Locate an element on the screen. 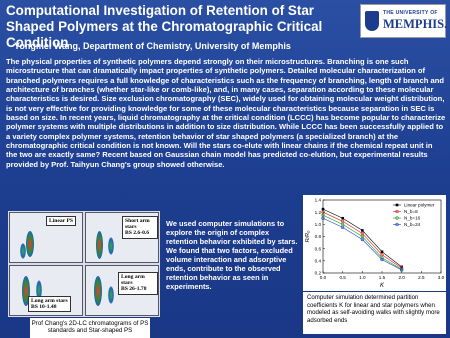 This screenshot has width=450, height=338. y-axis-label: R/R₀ is located at coordinates (308, 236).